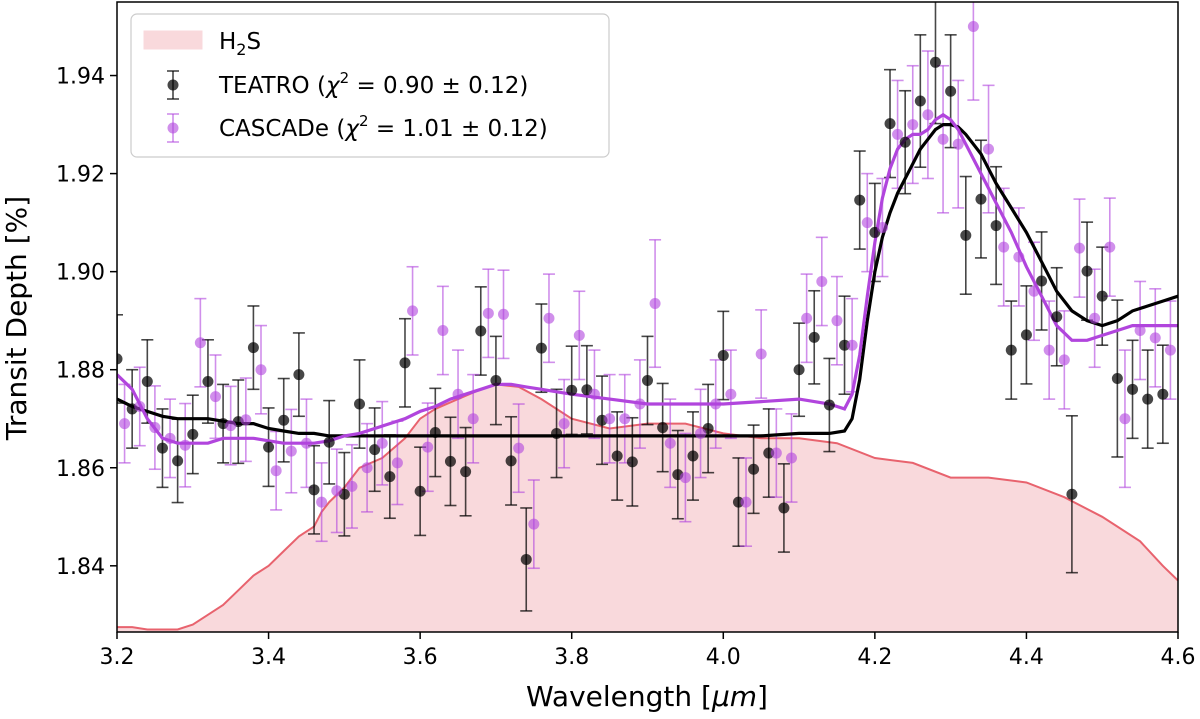  I want to click on legend-h2s-label: H2S, so click(240, 44).